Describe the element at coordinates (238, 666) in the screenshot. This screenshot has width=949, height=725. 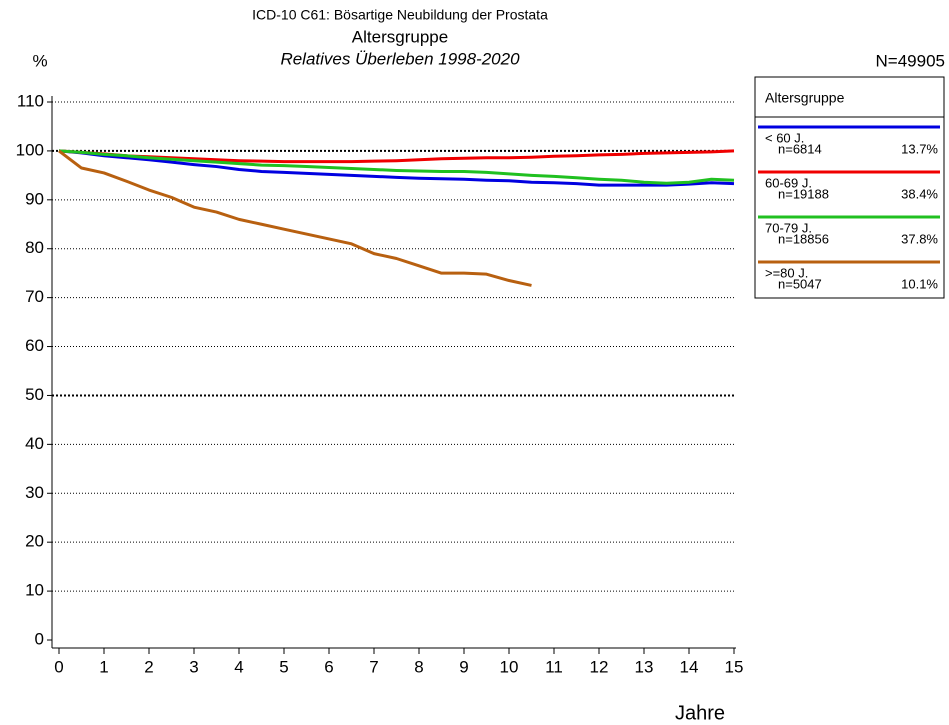
I see `x-tick-label: 4` at that location.